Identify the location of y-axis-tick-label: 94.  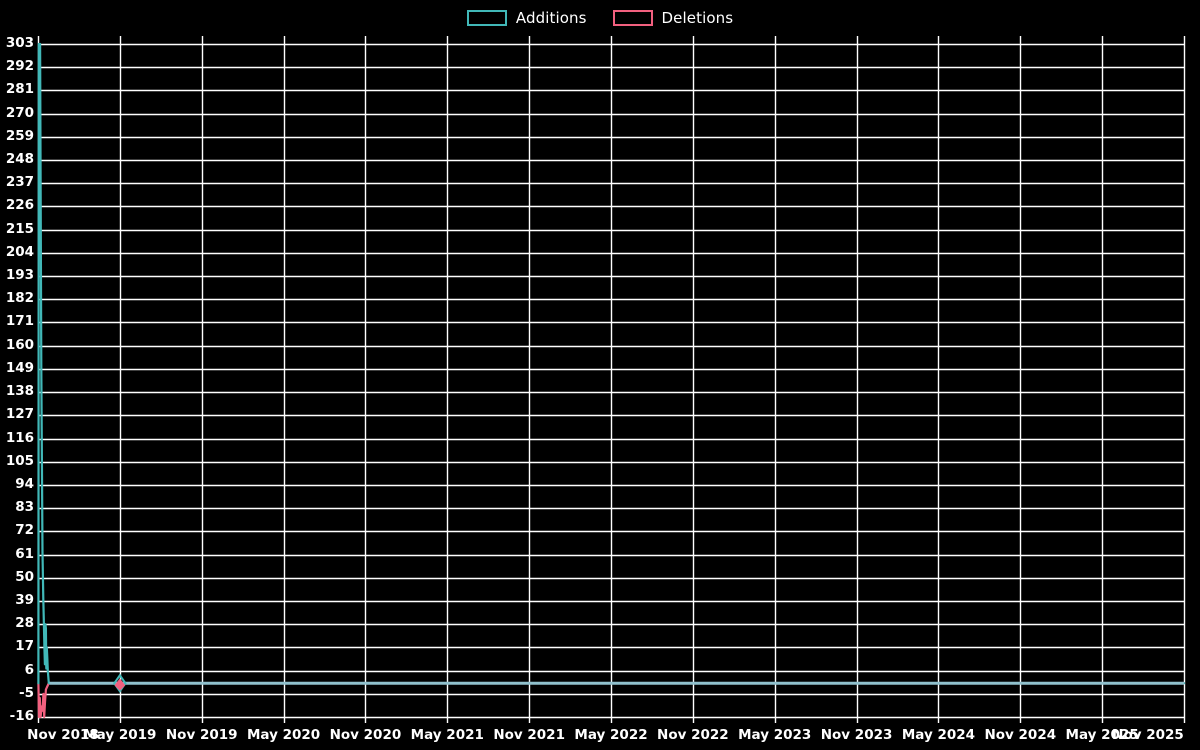
(24, 483).